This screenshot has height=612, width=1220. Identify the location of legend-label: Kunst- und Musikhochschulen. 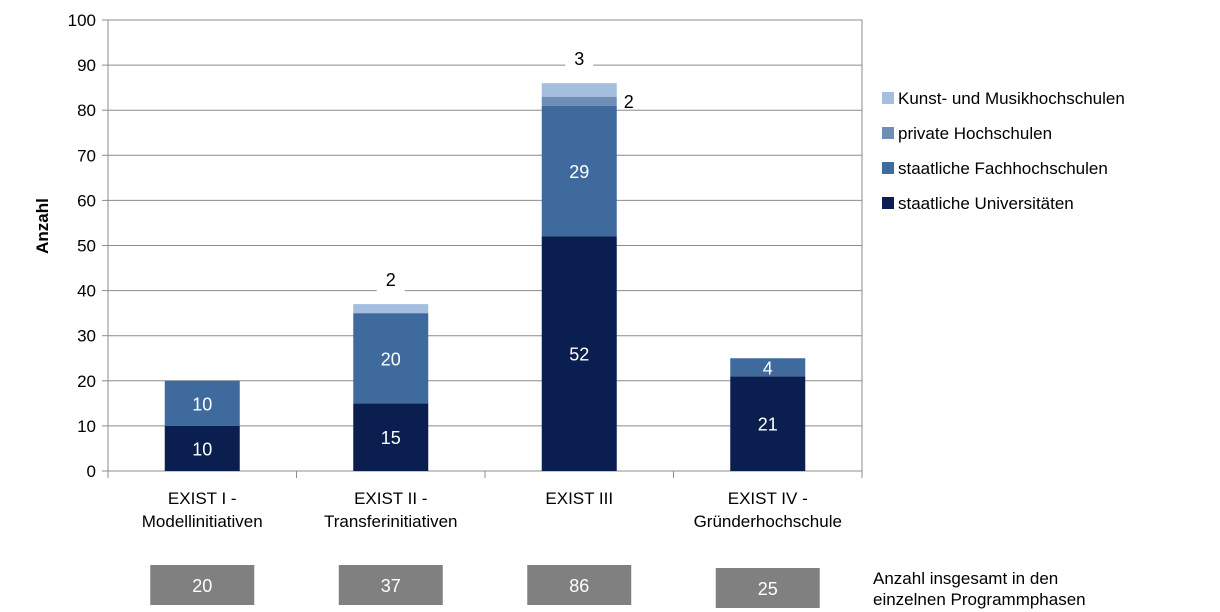
(1011, 98).